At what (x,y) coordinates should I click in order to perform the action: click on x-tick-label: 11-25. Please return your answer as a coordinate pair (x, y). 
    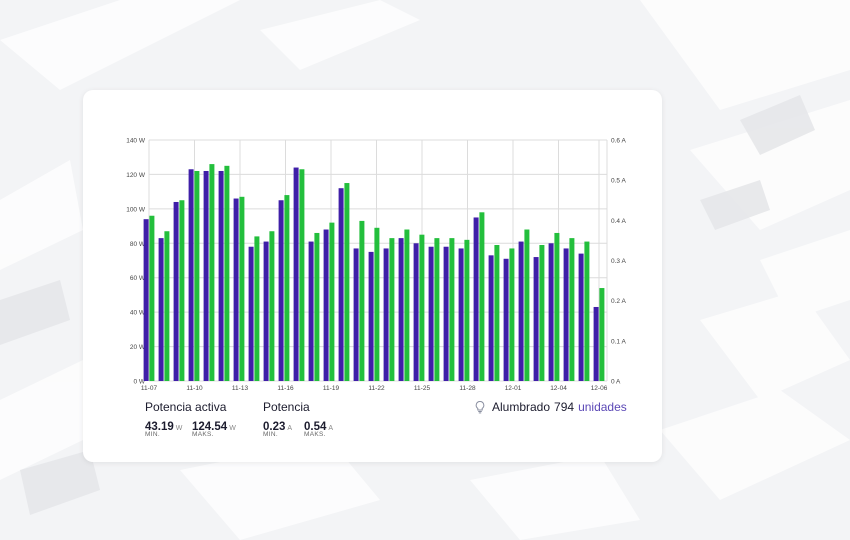
    Looking at the image, I should click on (422, 388).